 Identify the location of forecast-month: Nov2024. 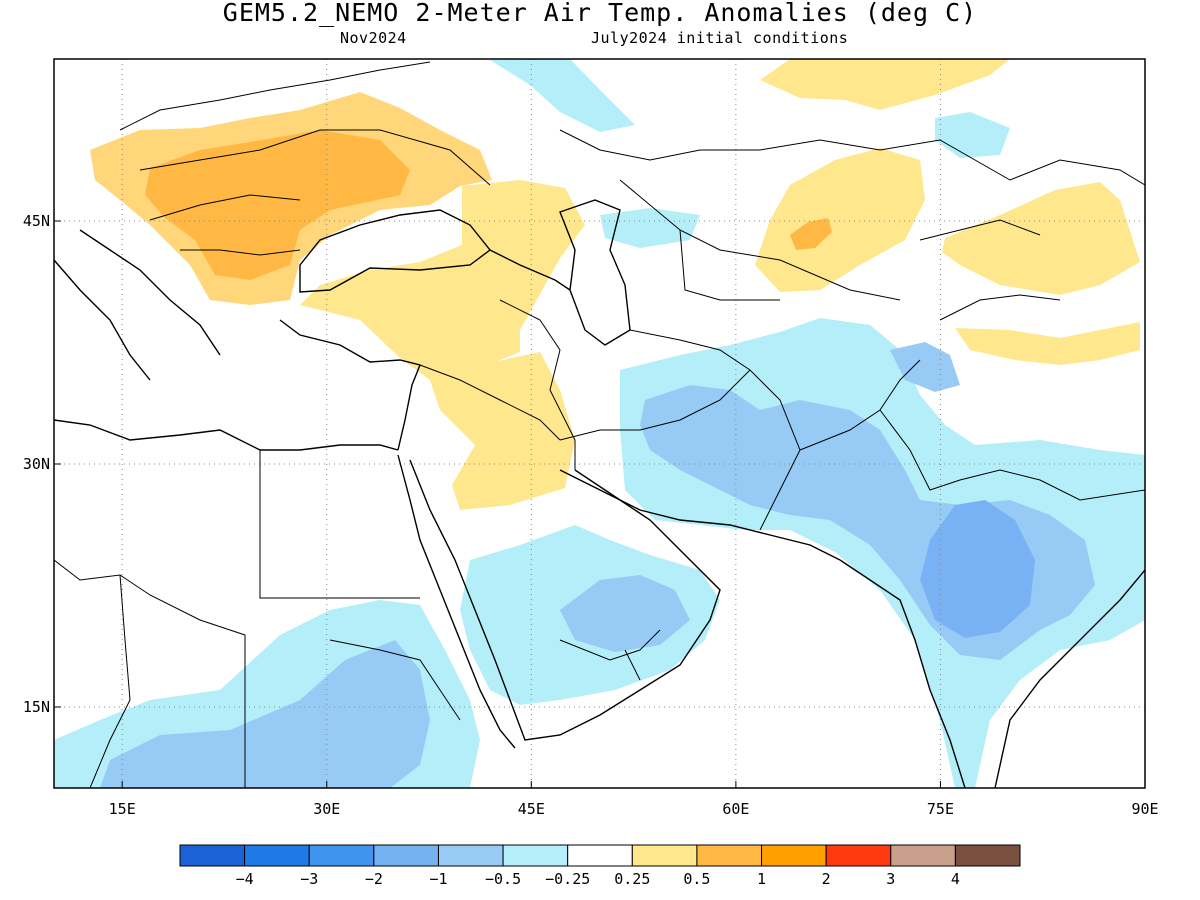
(373, 38).